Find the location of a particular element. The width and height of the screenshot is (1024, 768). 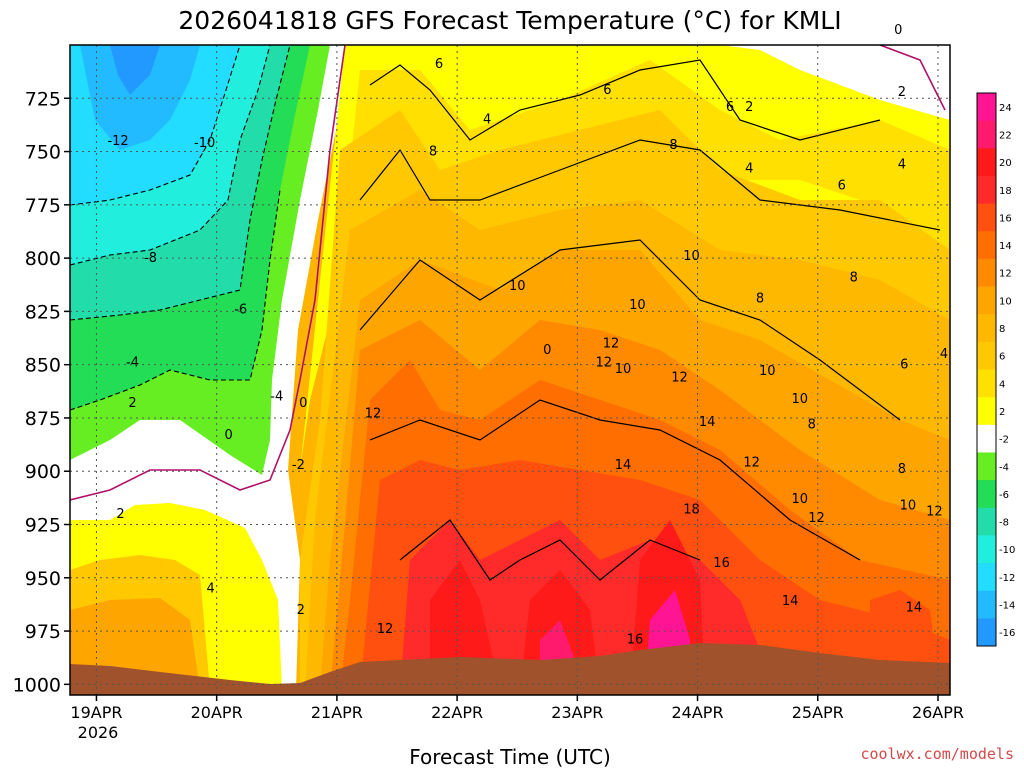

x-tick-label: 22APR is located at coordinates (457, 712).